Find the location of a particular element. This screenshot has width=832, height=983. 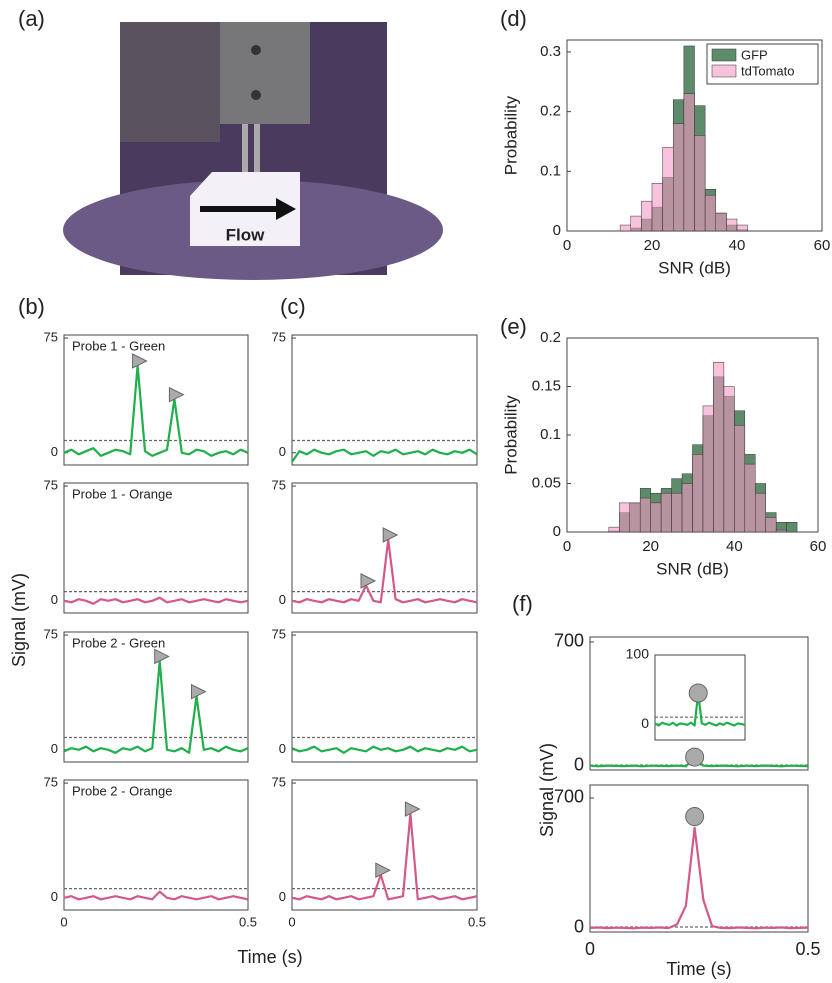

panel-label: (f) is located at coordinates (522, 603).